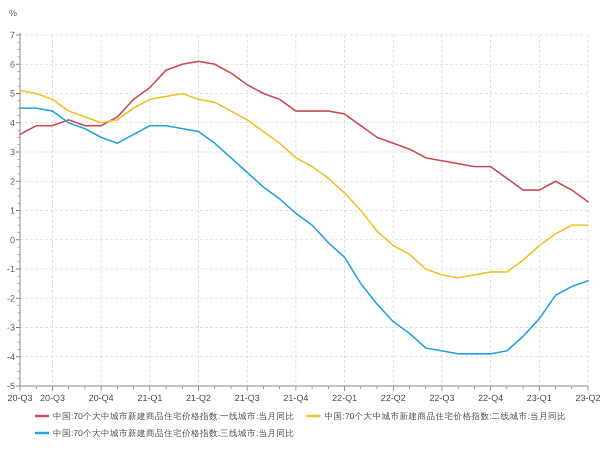  Describe the element at coordinates (445, 416) in the screenshot. I see `legend-label: 中国:70个大中城市新建商品住宅价格指数:二线城市:当月同比` at that location.